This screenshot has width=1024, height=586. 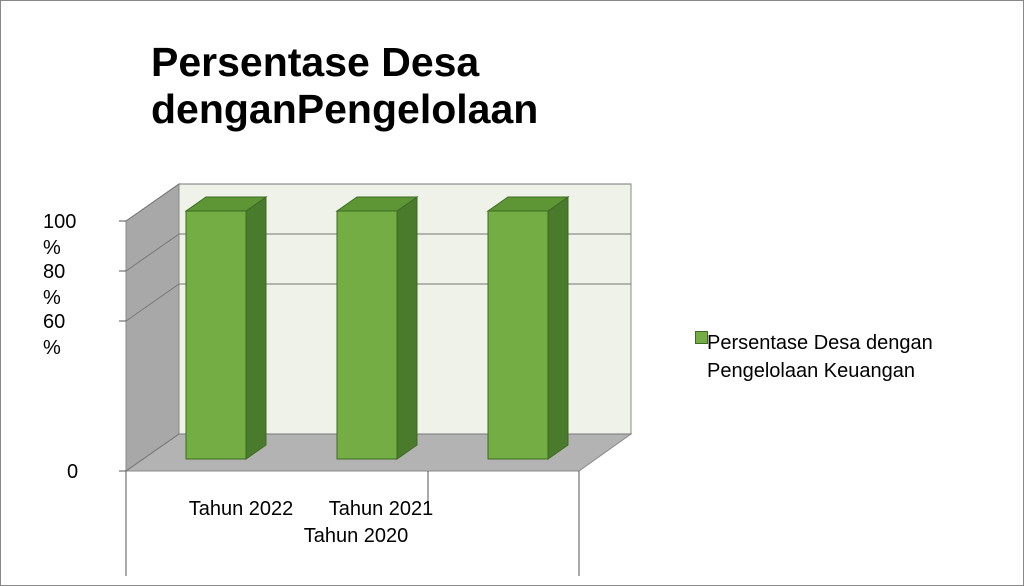 What do you see at coordinates (54, 285) in the screenshot?
I see `y-tick-label: 80%` at bounding box center [54, 285].